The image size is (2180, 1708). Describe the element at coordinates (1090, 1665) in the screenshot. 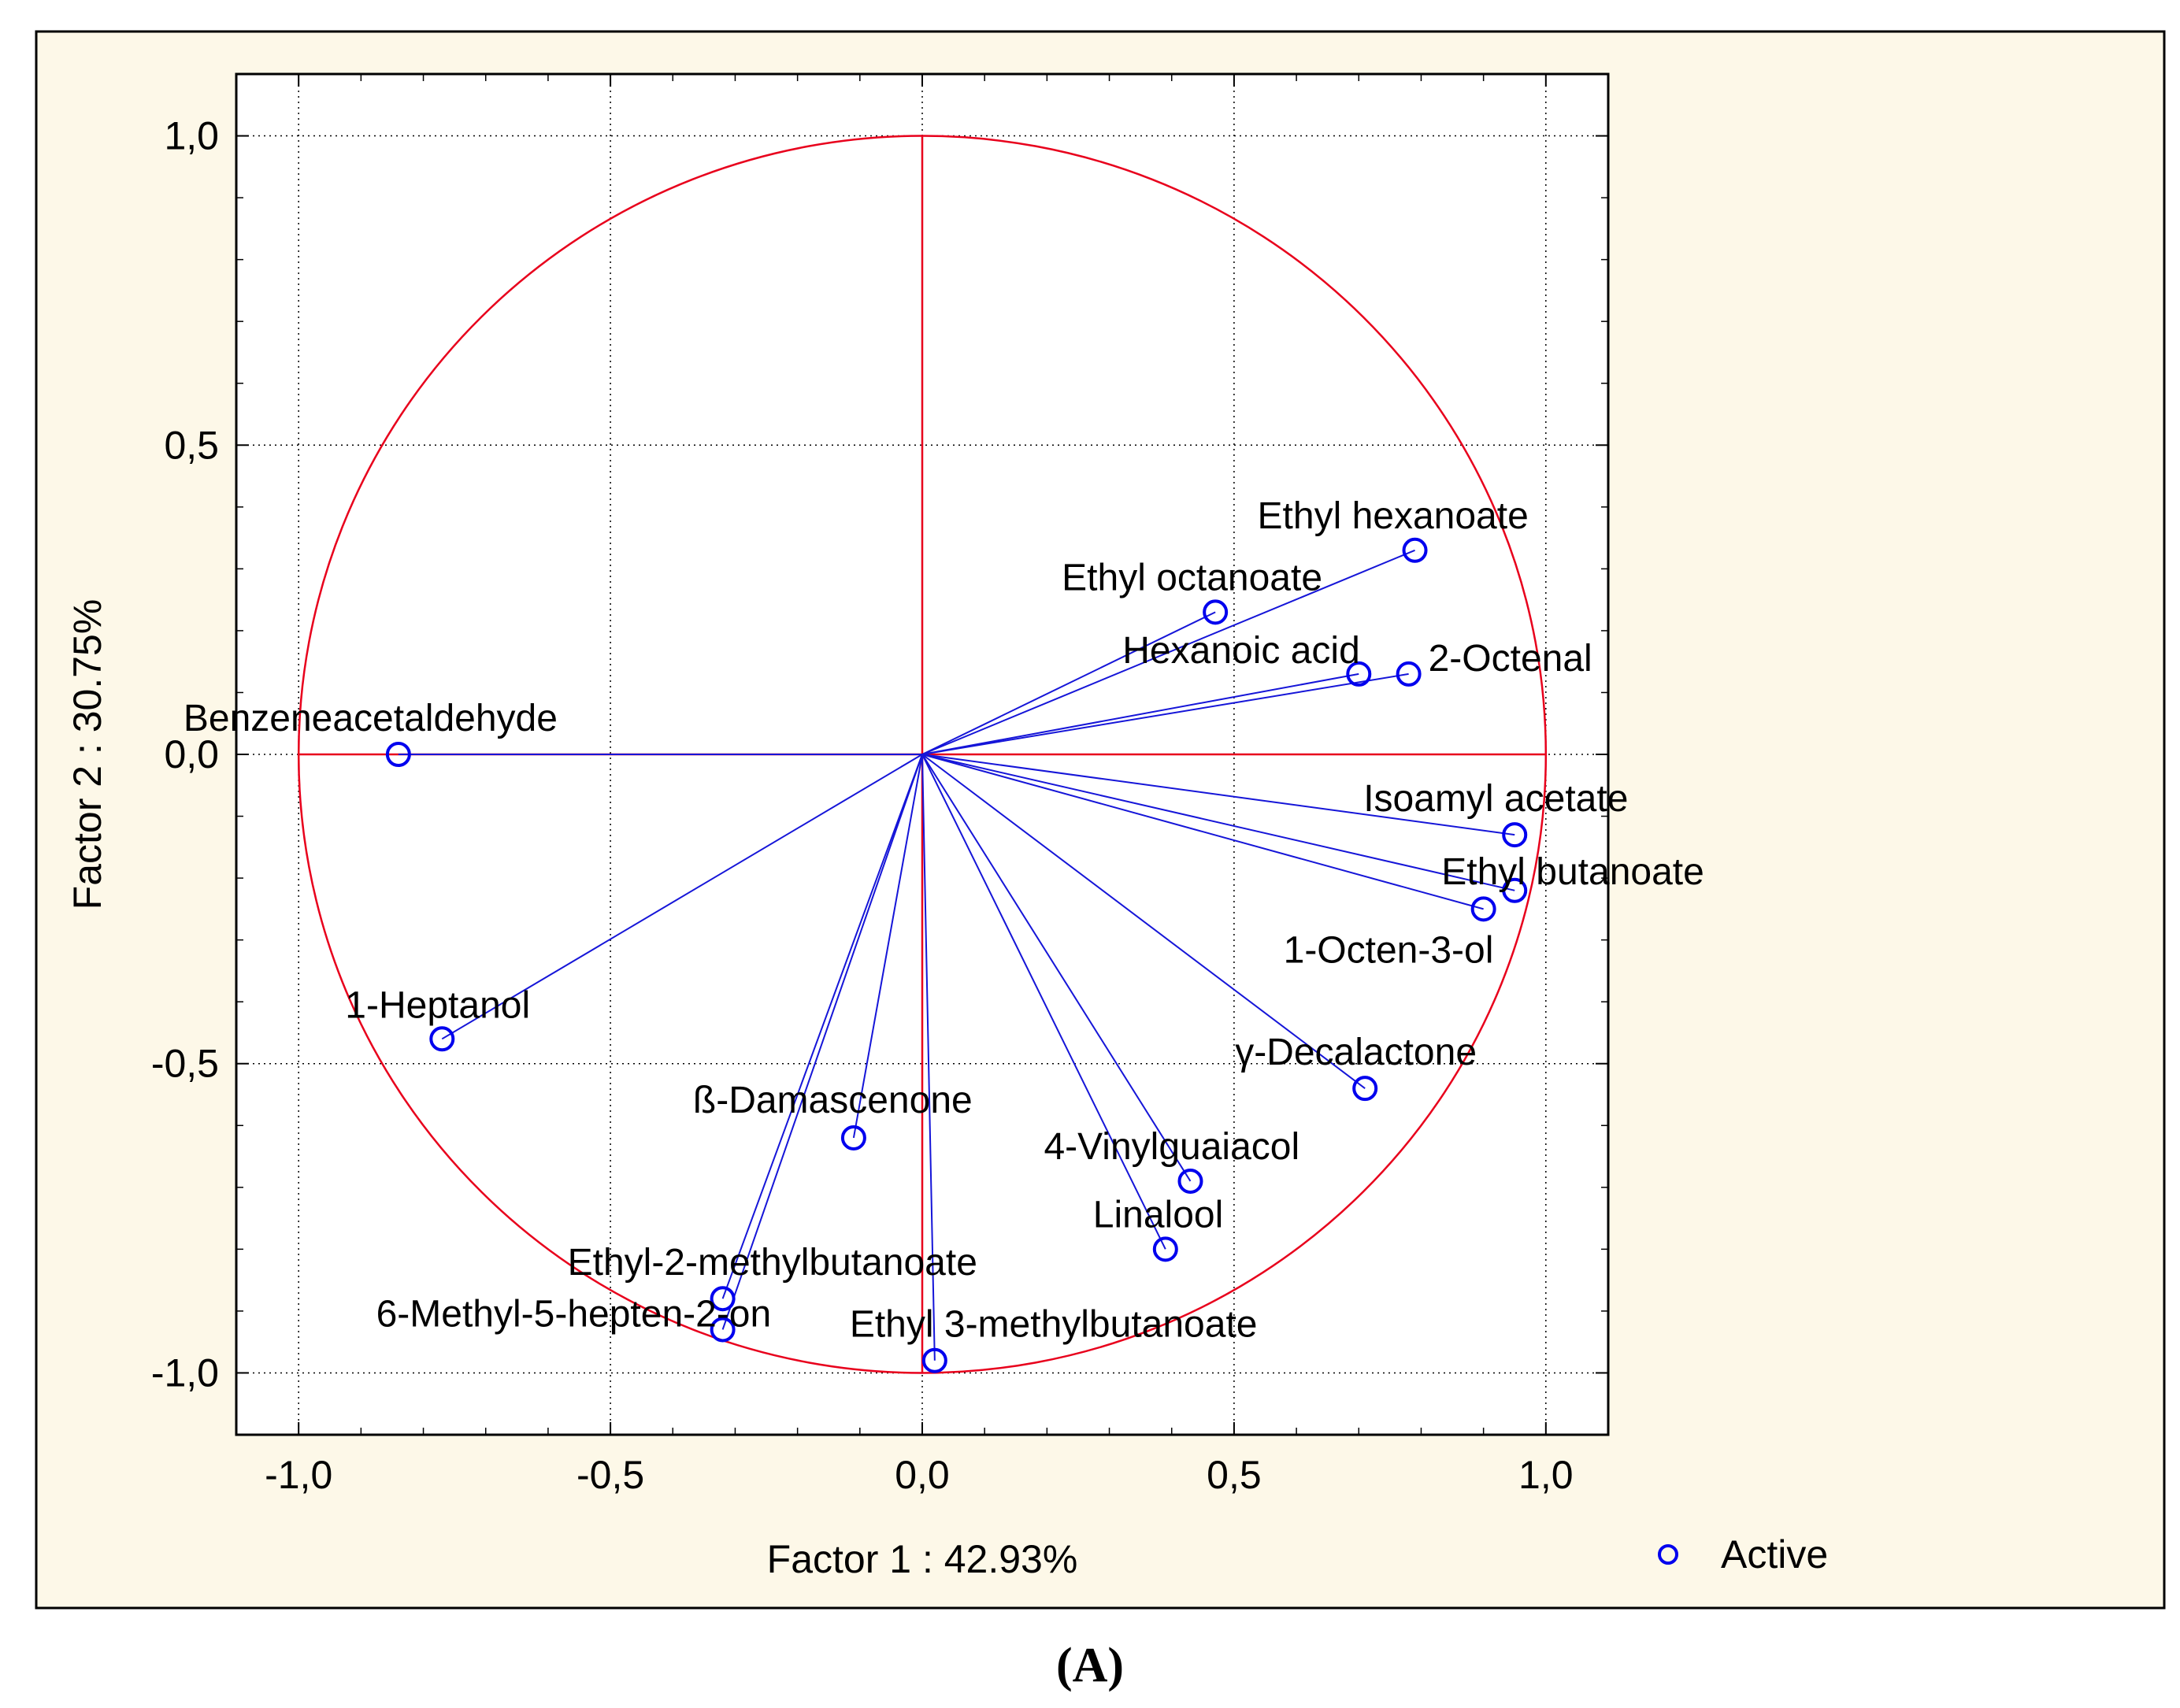

I see `panel-label: (A)` at that location.